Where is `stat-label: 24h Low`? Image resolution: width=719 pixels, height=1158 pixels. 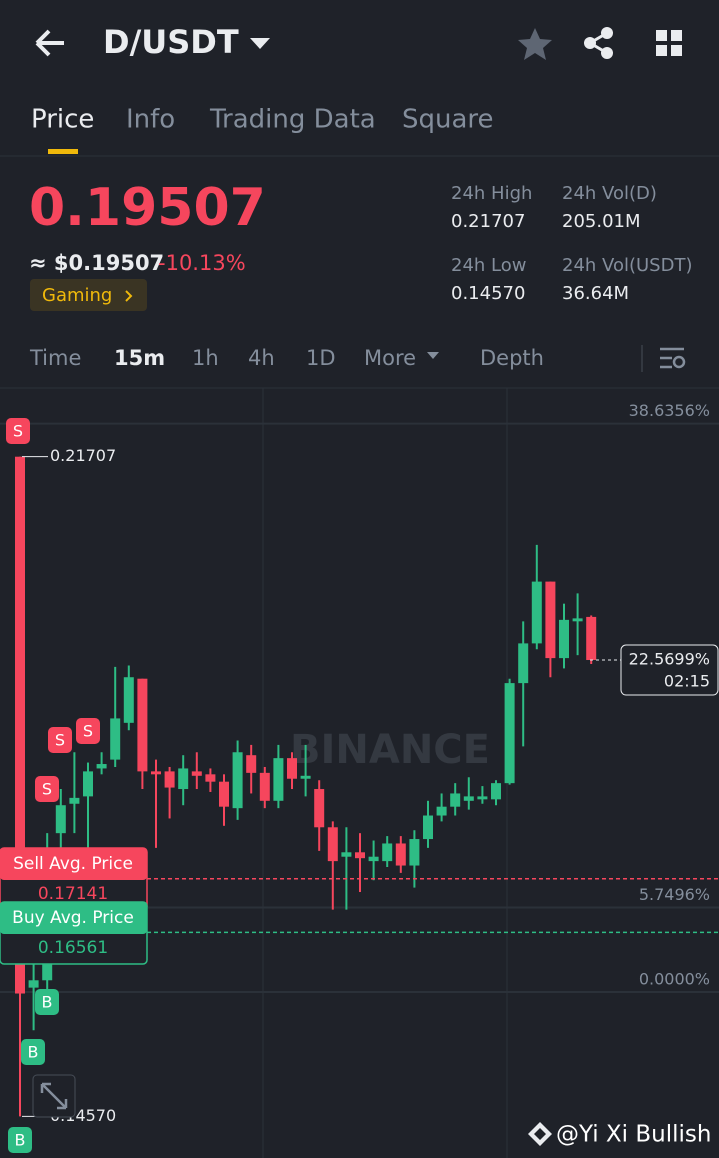 stat-label: 24h Low is located at coordinates (488, 265).